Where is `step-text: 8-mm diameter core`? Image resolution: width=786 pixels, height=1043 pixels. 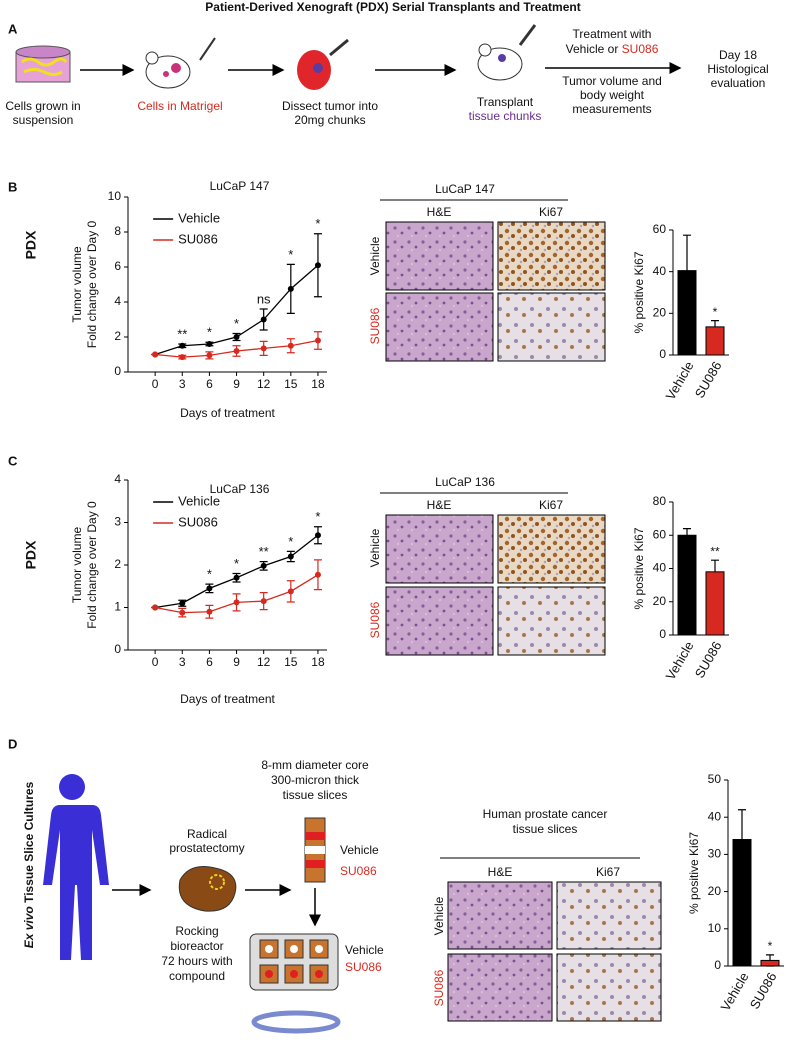 step-text: 8-mm diameter core is located at coordinates (315, 765).